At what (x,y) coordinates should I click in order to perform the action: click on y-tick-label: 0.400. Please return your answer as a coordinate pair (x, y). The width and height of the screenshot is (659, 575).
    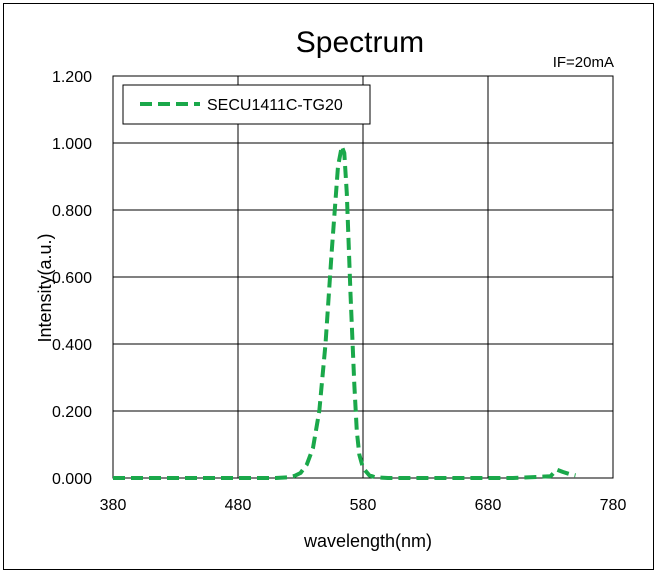
    Looking at the image, I should click on (72, 345).